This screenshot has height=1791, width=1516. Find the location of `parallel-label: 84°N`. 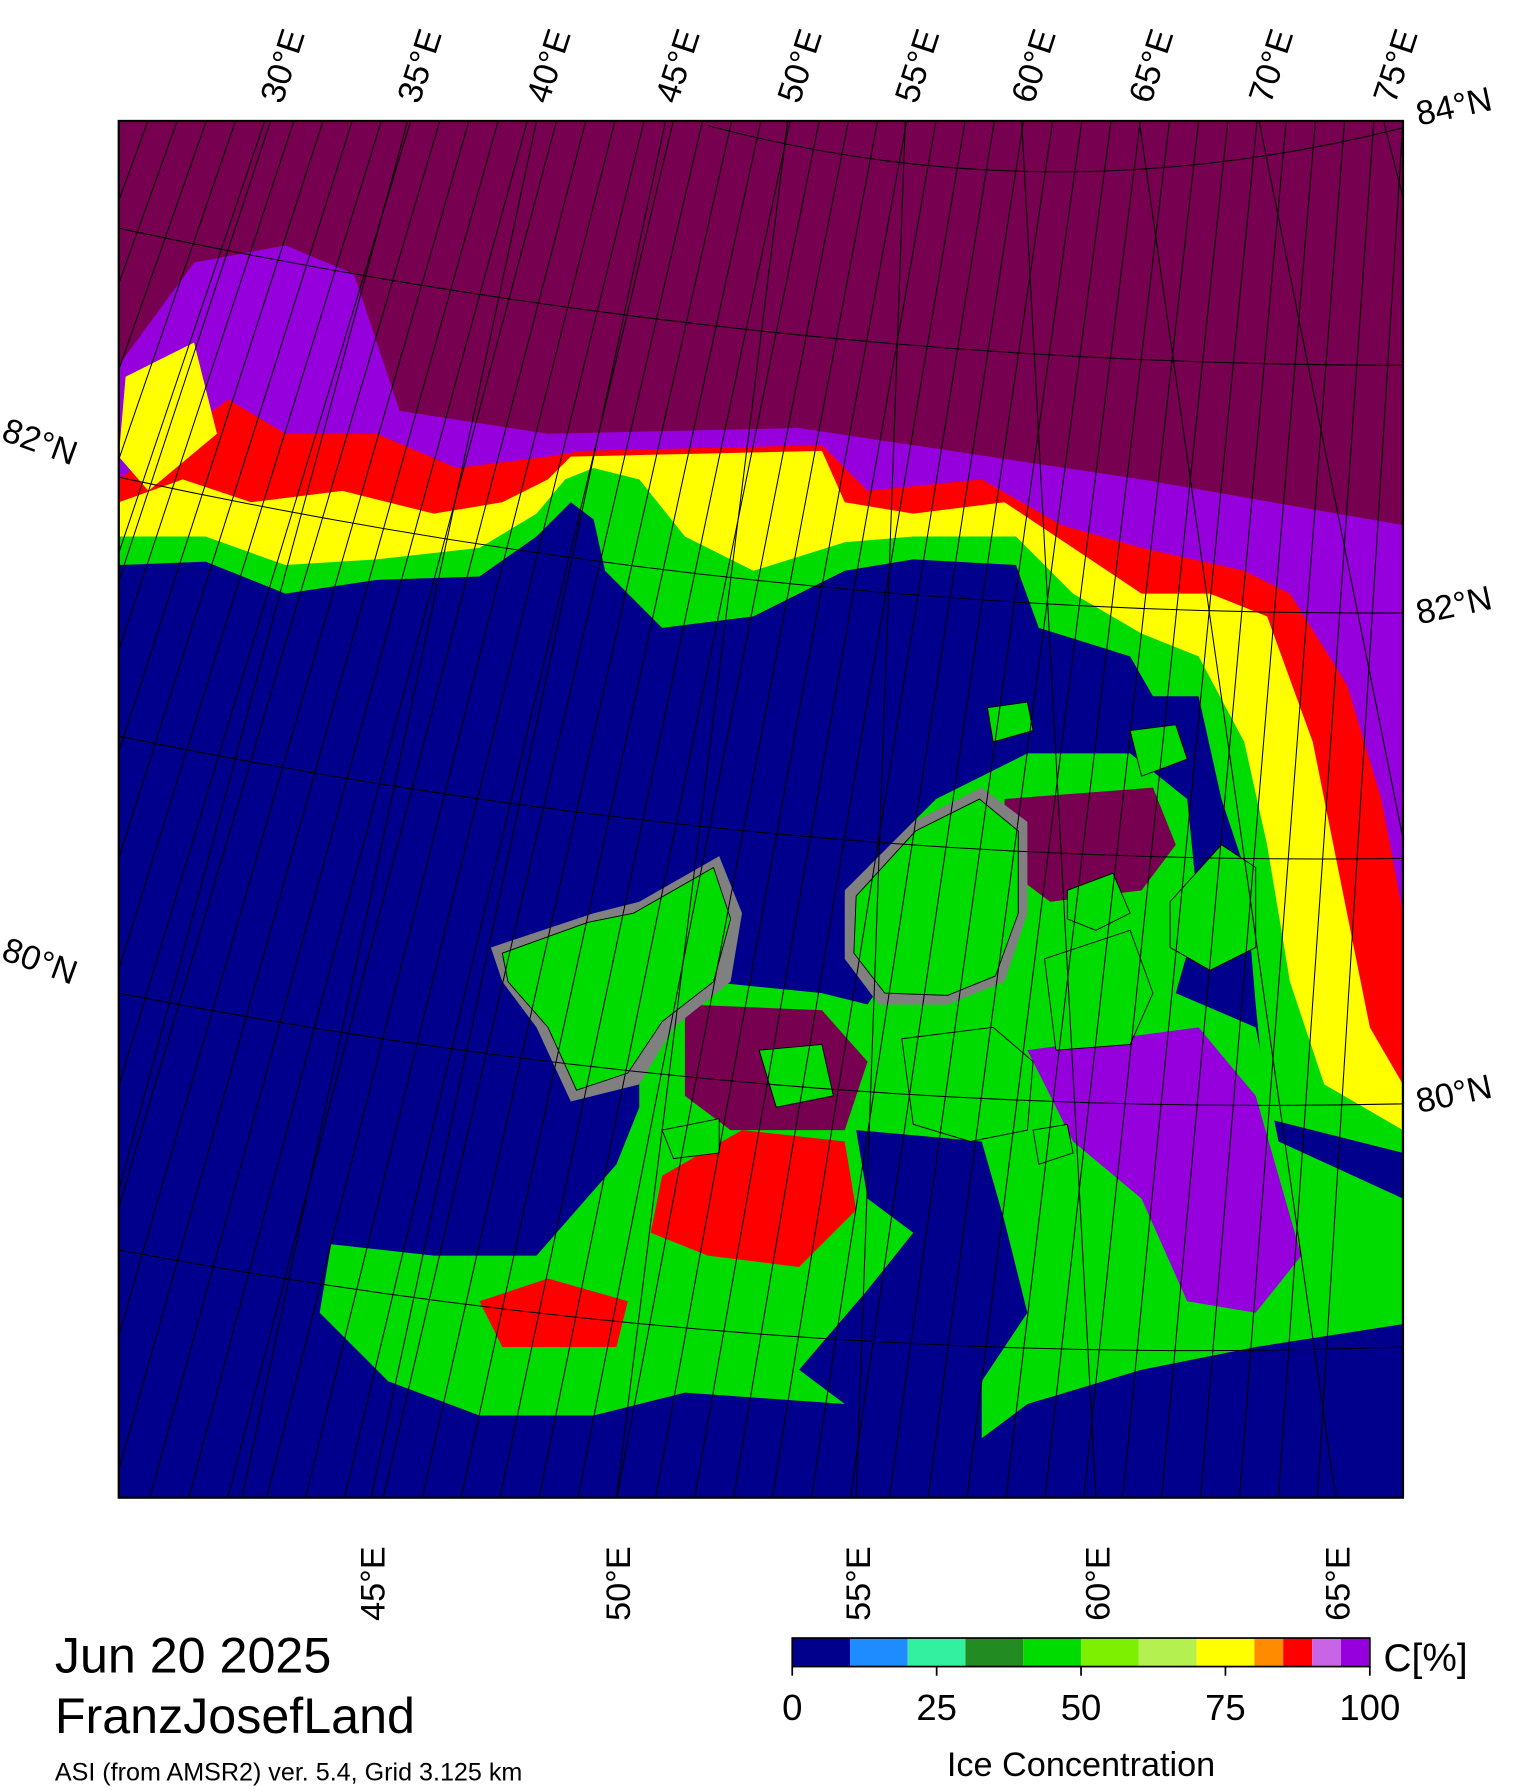

parallel-label: 84°N is located at coordinates (1454, 106).